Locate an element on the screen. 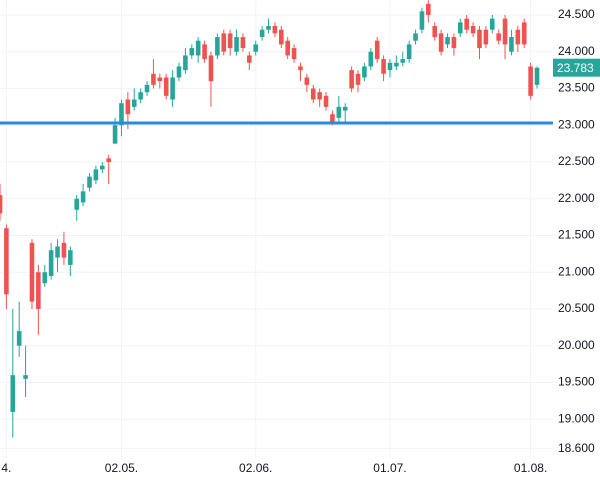  y-tick-label: 21.500 is located at coordinates (576, 235).